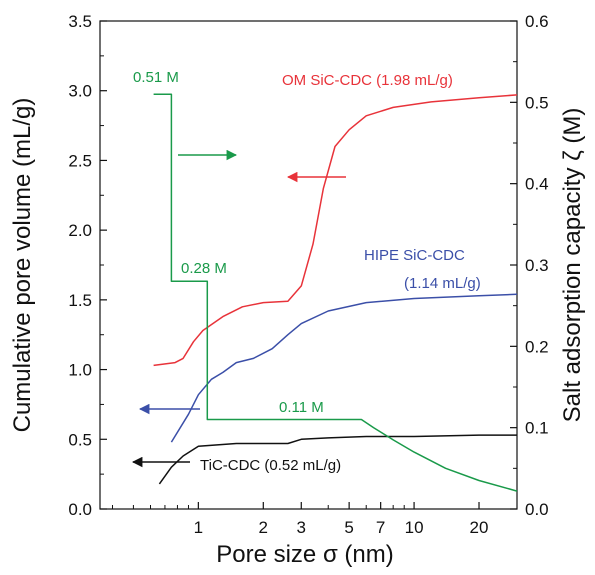 The image size is (595, 575). I want to click on y-axis-title-right: Salt adsorption capacity ζ (M), so click(572, 265).